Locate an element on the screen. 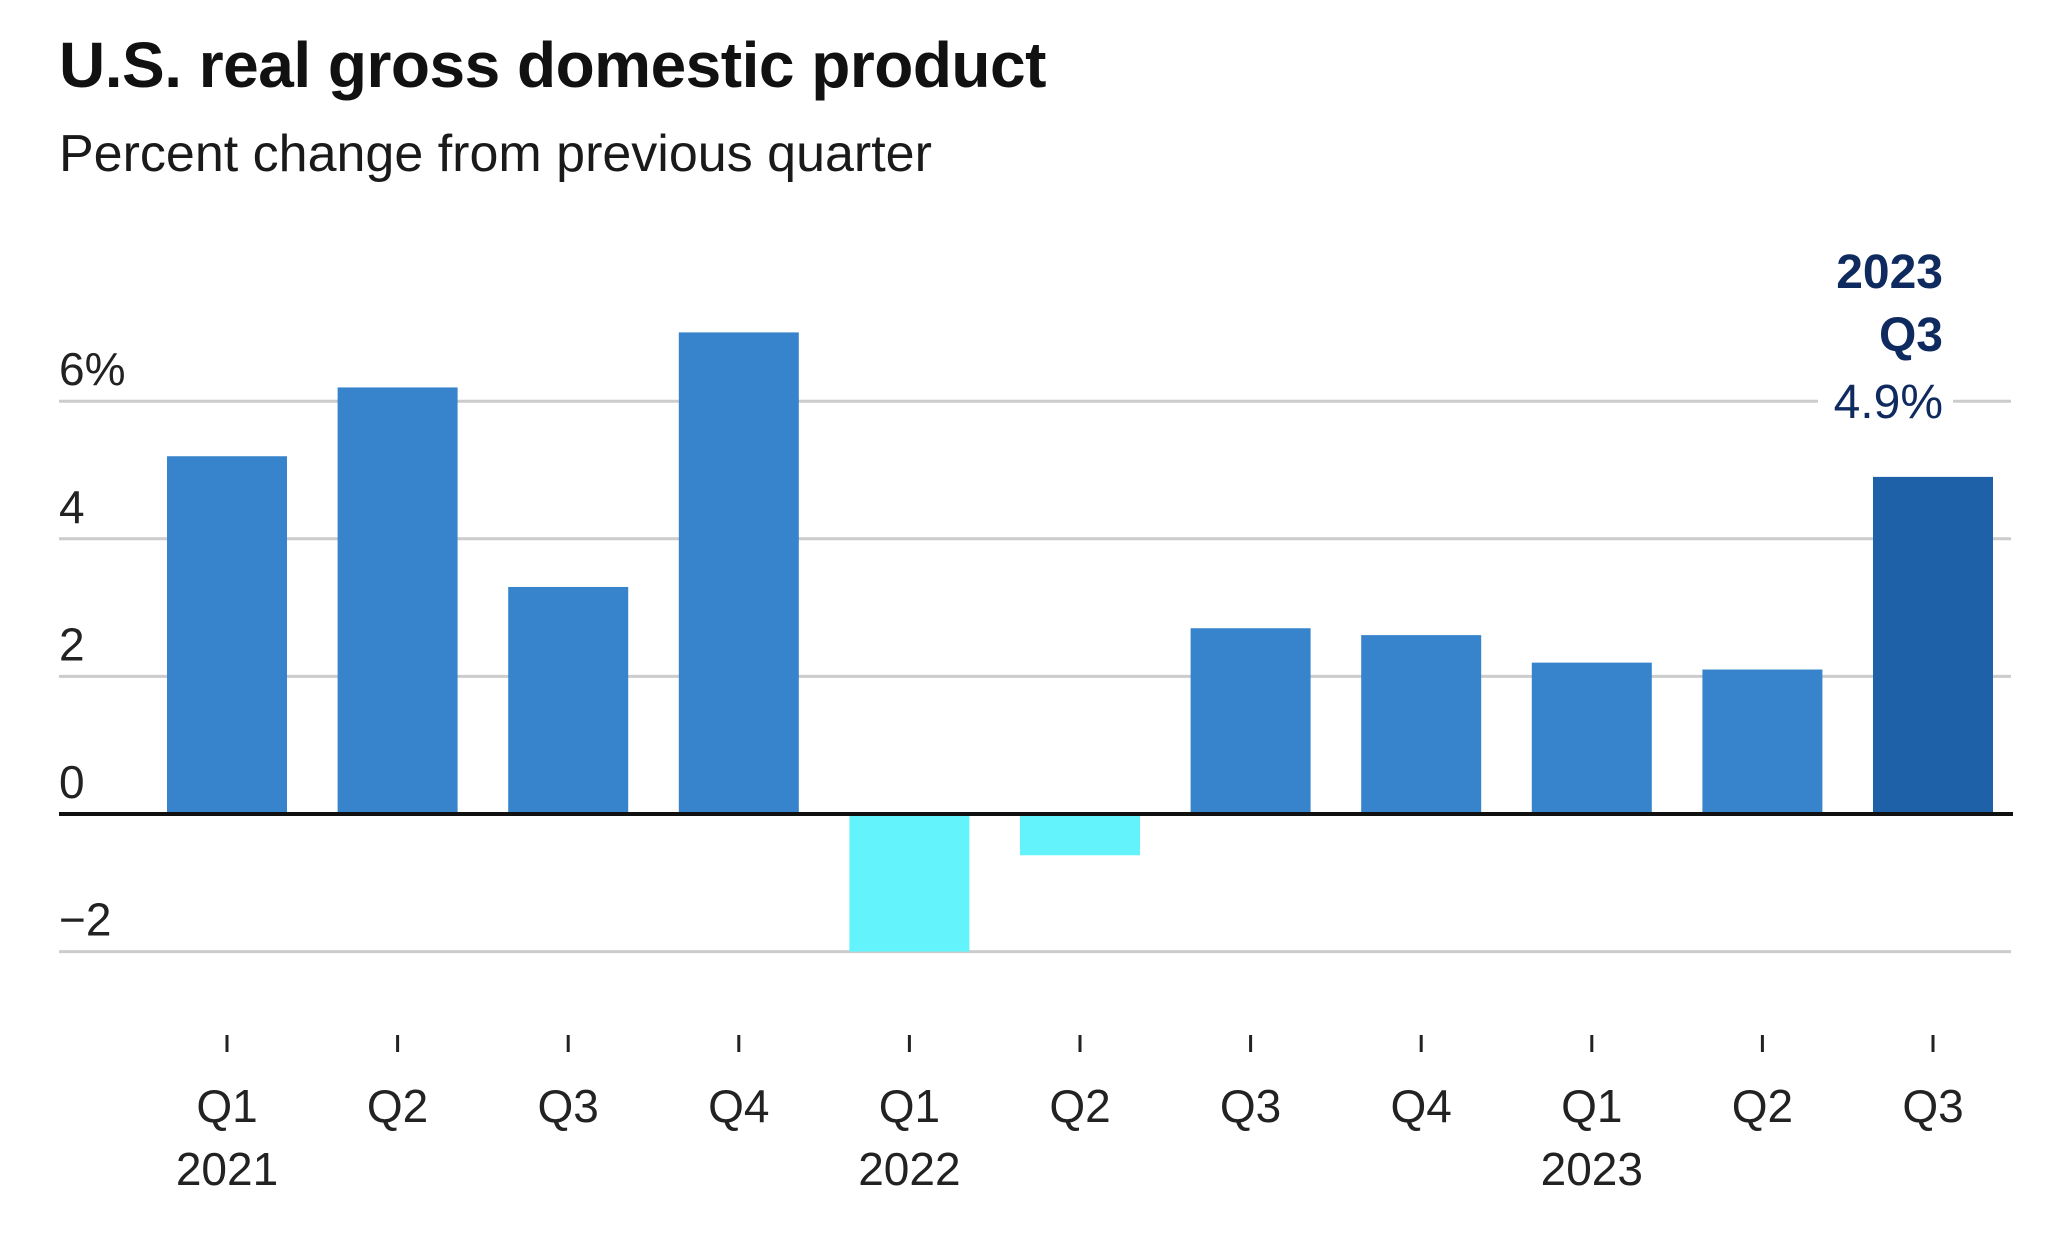  bar-q2-2022 is located at coordinates (1080, 835).